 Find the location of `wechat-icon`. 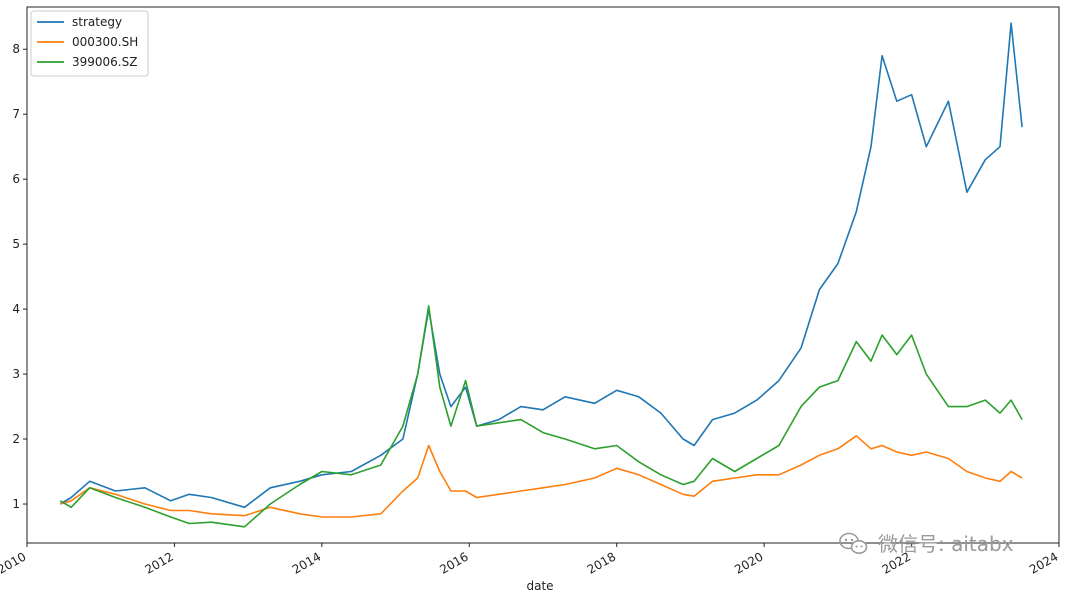

wechat-icon is located at coordinates (853, 543).